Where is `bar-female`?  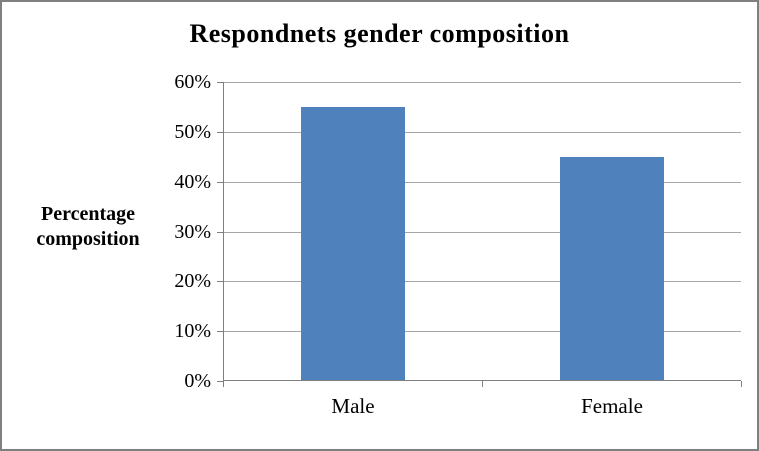 bar-female is located at coordinates (612, 269).